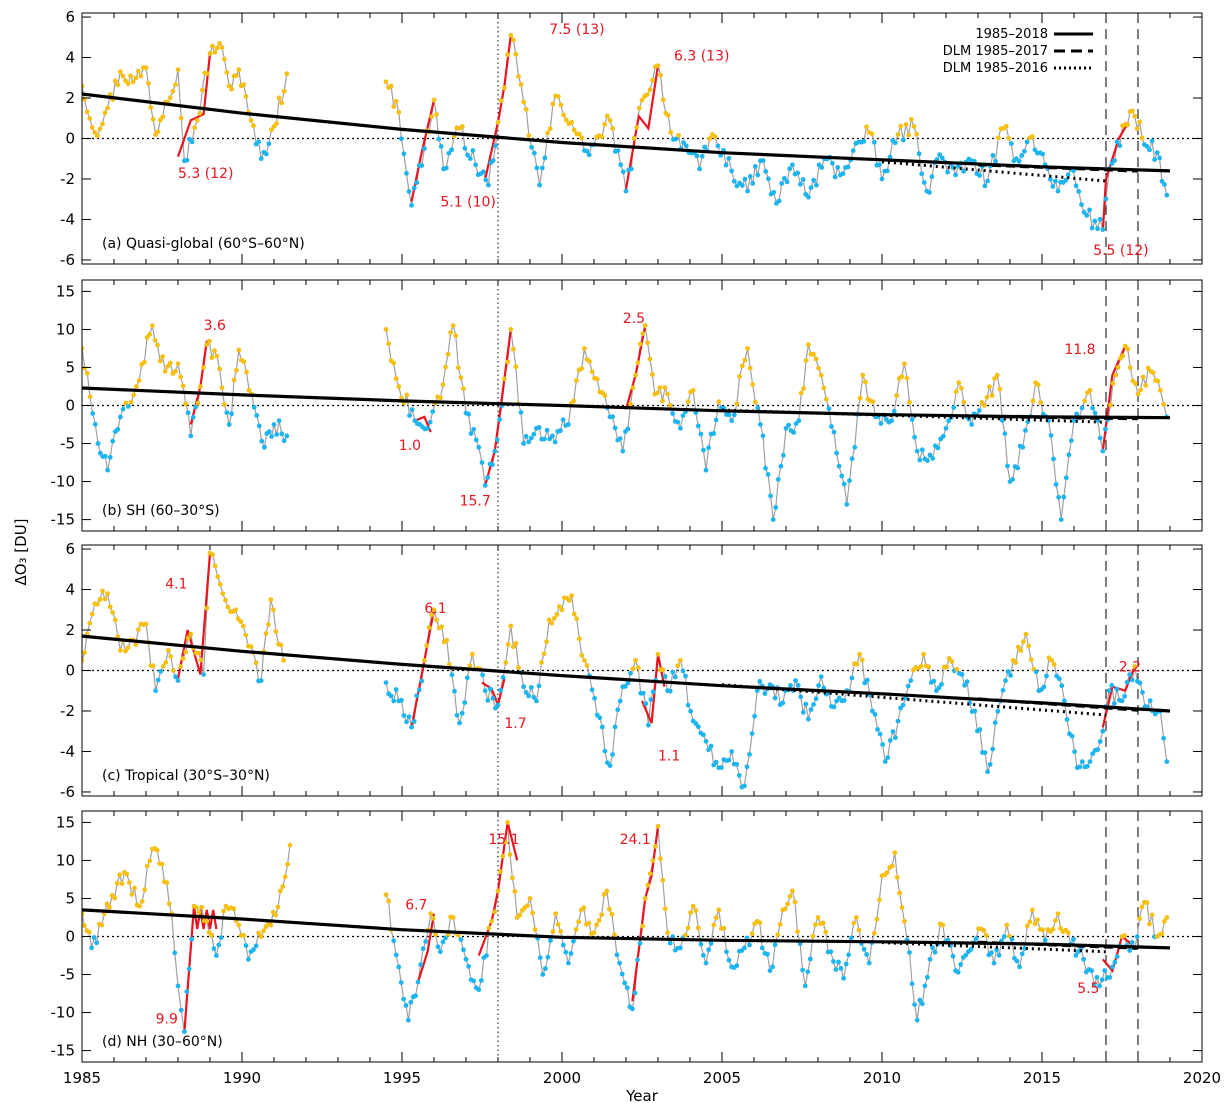 This screenshot has height=1103, width=1226. Describe the element at coordinates (722, 1078) in the screenshot. I see `x-tick-label: 2005` at that location.